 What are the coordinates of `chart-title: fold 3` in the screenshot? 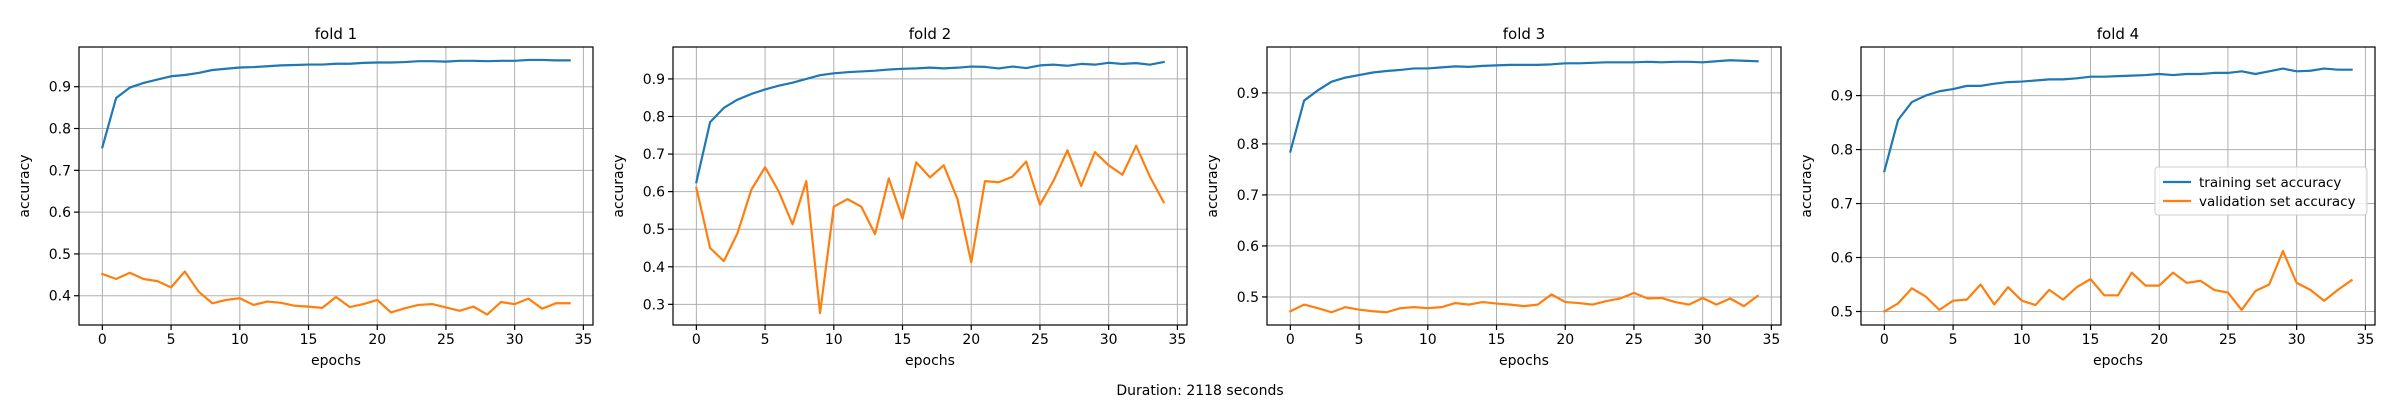 It's located at (1524, 34).